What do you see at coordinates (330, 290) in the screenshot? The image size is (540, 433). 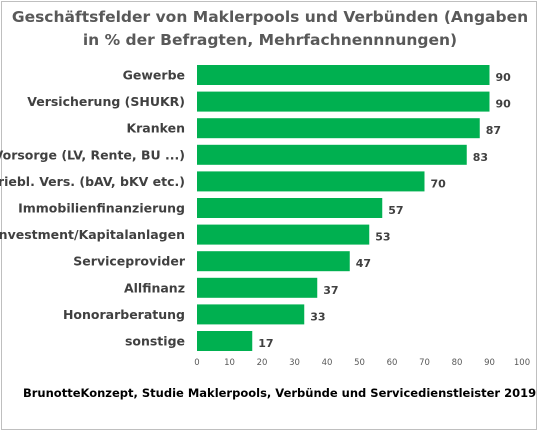 I see `value-label-allfinanz: 37` at bounding box center [330, 290].